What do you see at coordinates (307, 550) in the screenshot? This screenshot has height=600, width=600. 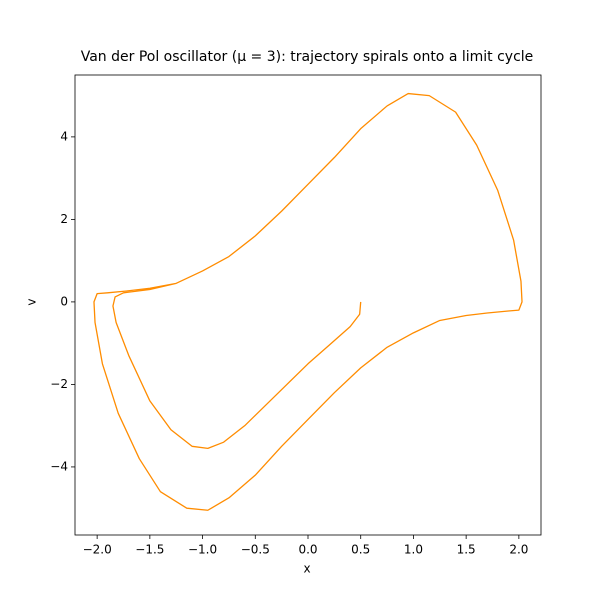 I see `x-tick-label: 0.0` at bounding box center [307, 550].